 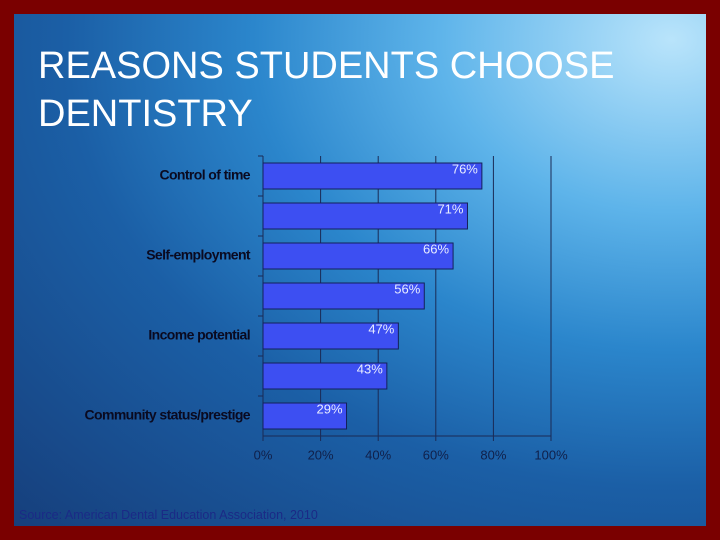 I want to click on x-tick-label: 80%, so click(x=493, y=454).